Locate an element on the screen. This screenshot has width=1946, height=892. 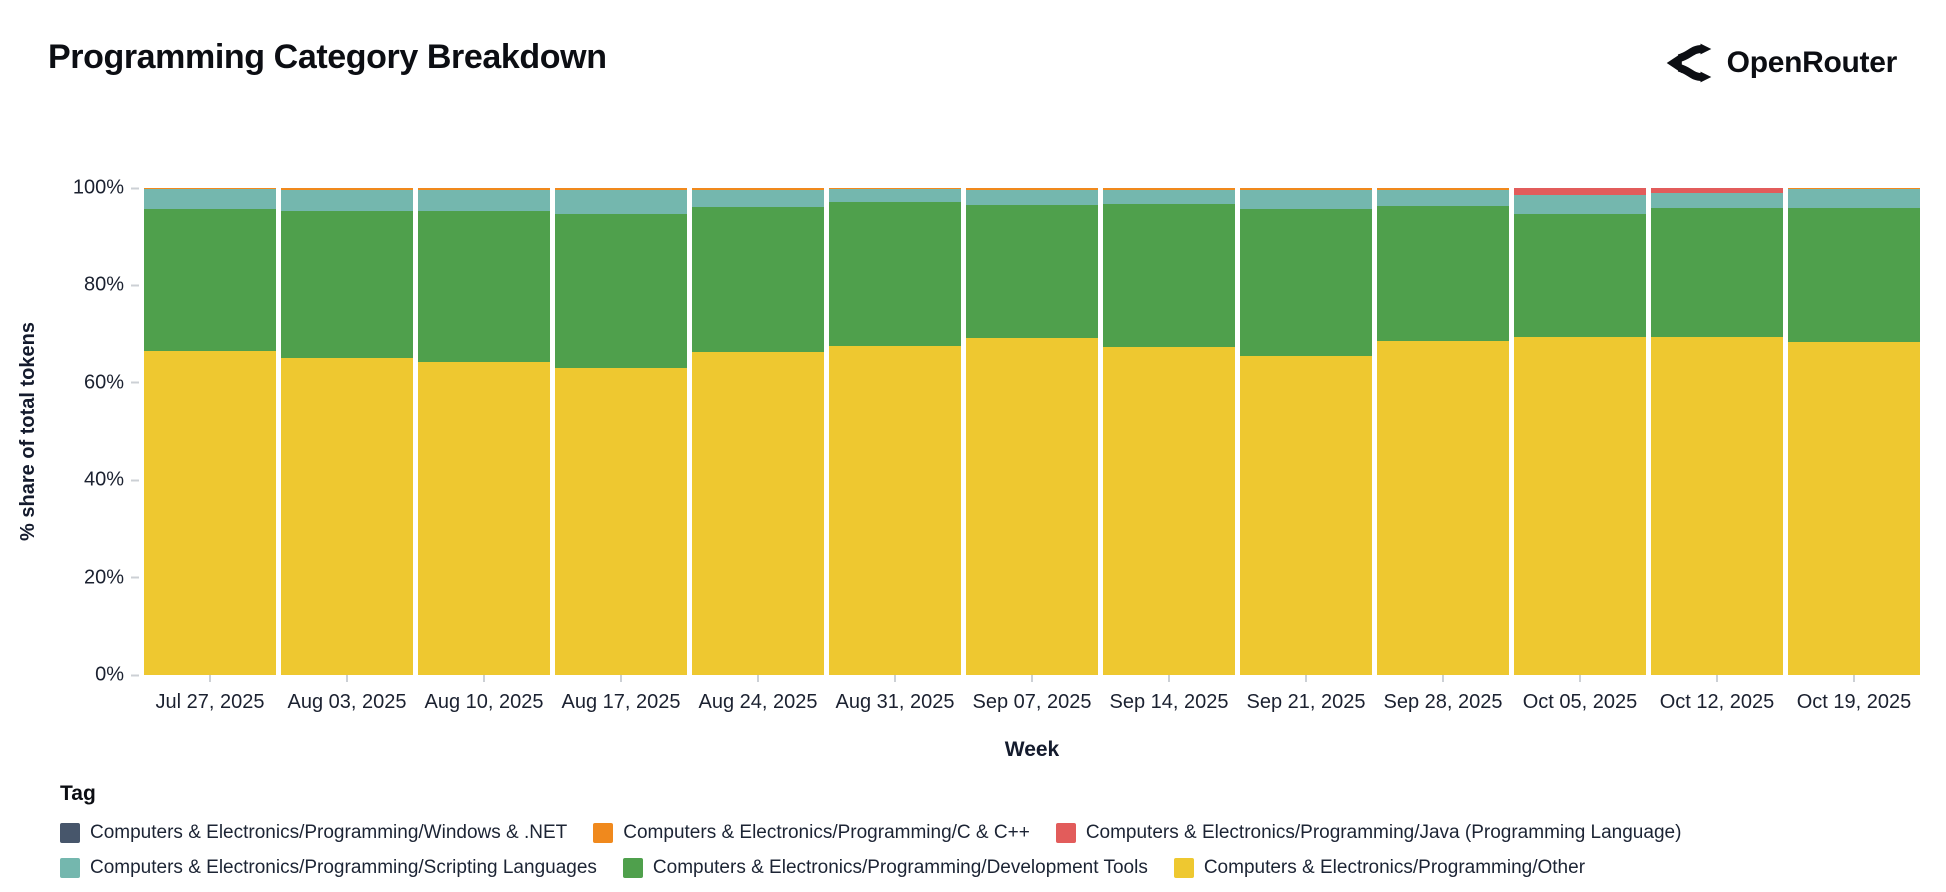
openrouter-logo: OpenRouter is located at coordinates (1781, 63).